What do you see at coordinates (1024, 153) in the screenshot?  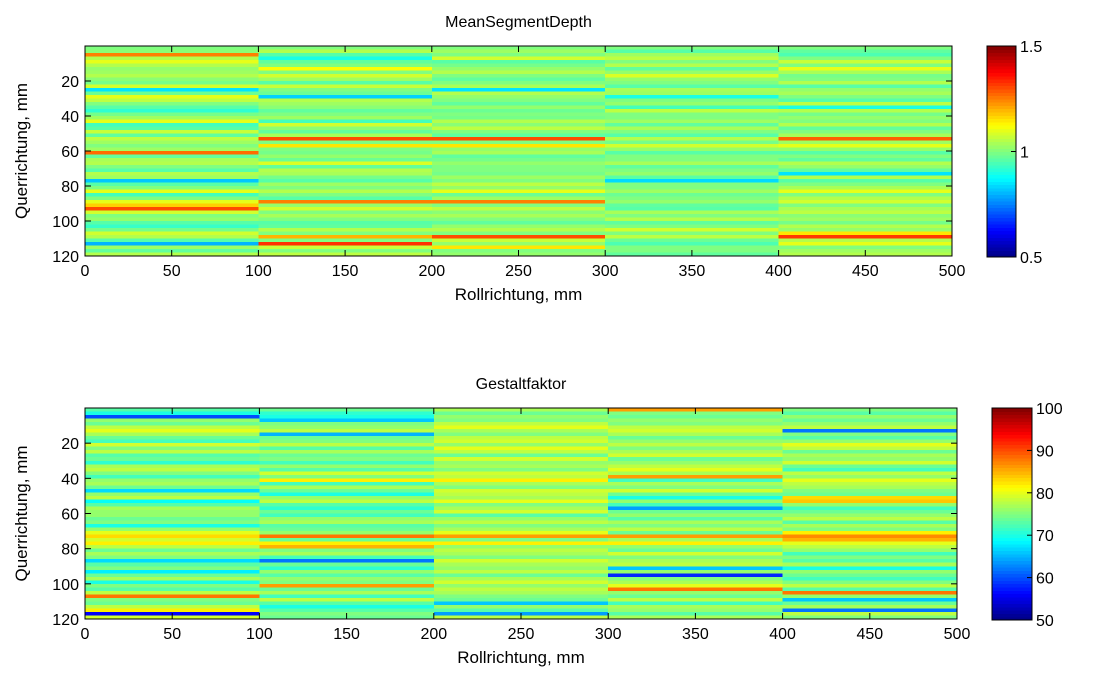 I see `colorbar-tick-label: 1` at bounding box center [1024, 153].